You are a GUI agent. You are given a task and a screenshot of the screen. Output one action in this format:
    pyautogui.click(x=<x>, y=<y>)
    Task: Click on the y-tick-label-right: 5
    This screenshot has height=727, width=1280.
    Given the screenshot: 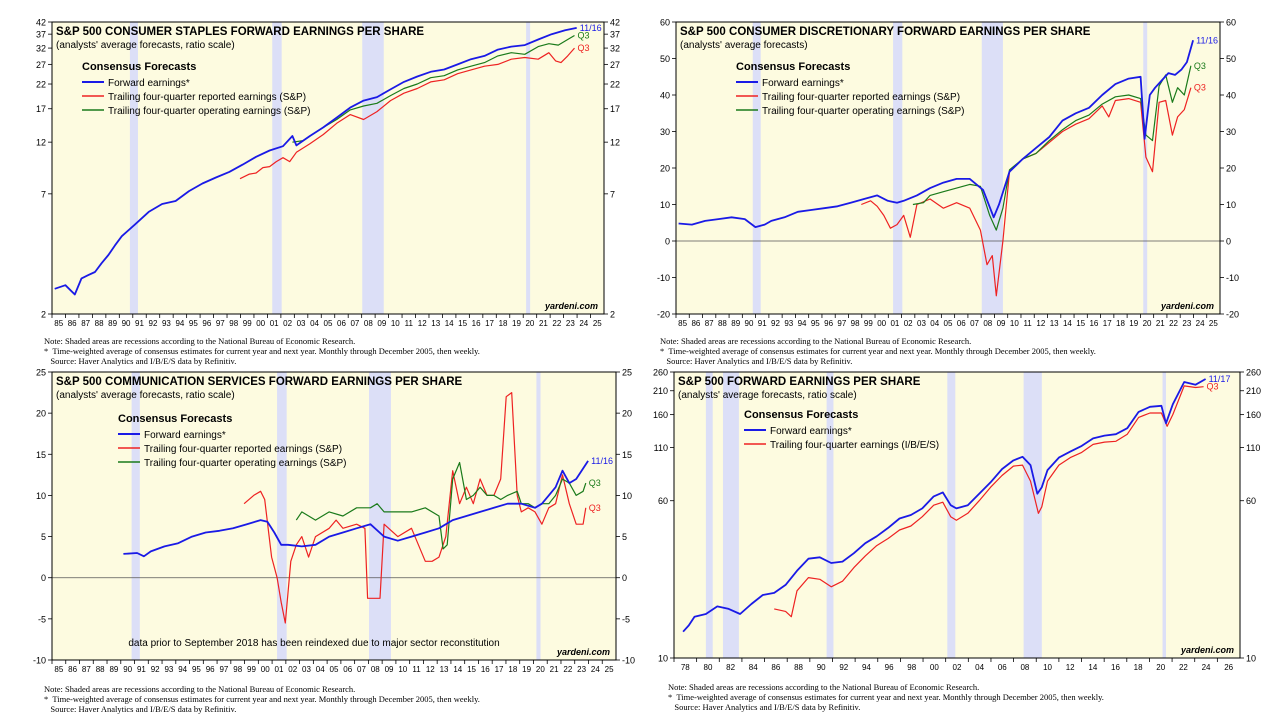 What is the action you would take?
    pyautogui.click(x=624, y=537)
    